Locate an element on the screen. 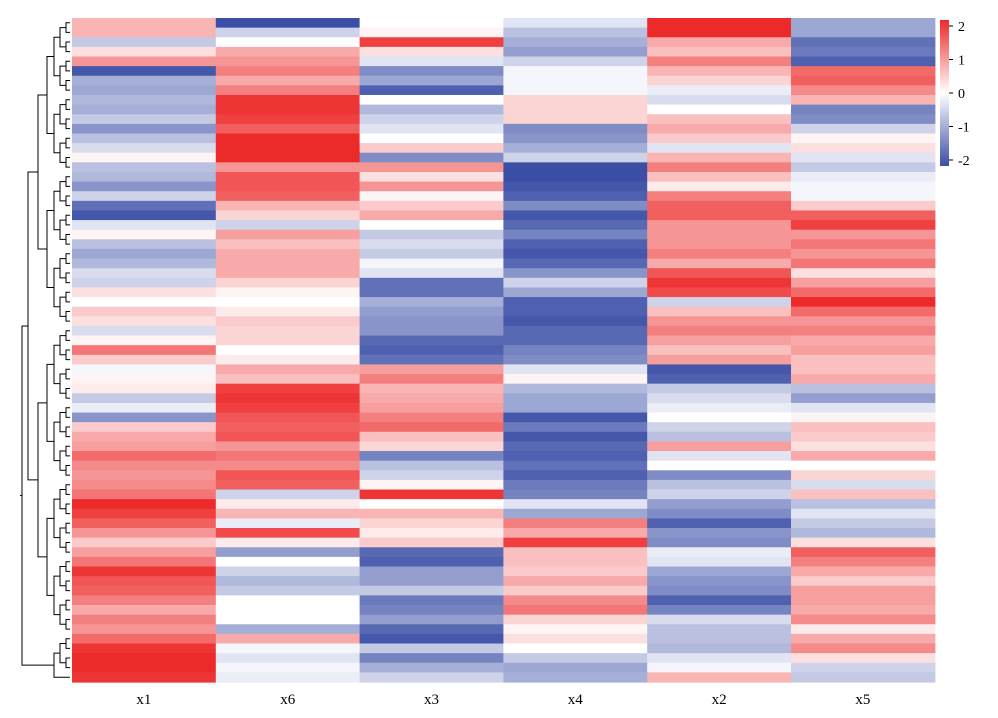 This screenshot has height=718, width=998. legend-tick-label: 1 is located at coordinates (961, 61).